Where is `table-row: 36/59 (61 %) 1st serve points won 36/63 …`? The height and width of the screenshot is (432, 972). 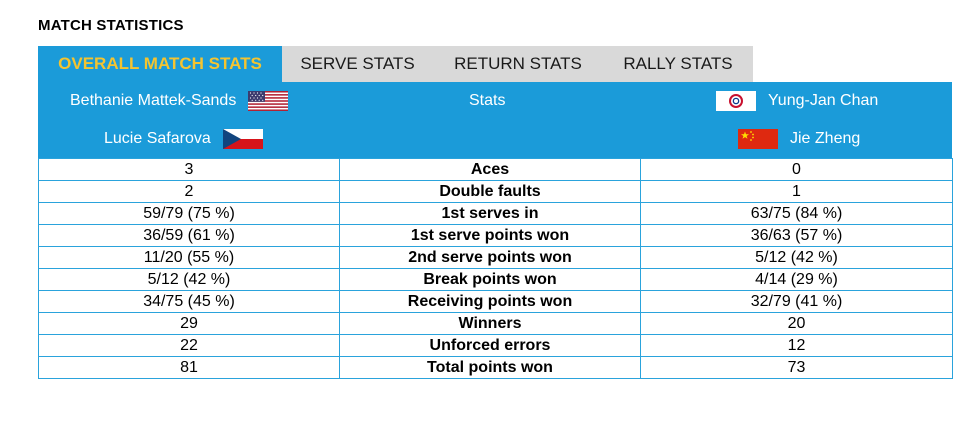 table-row: 36/59 (61 %) 1st serve points won 36/63 … is located at coordinates (495, 235).